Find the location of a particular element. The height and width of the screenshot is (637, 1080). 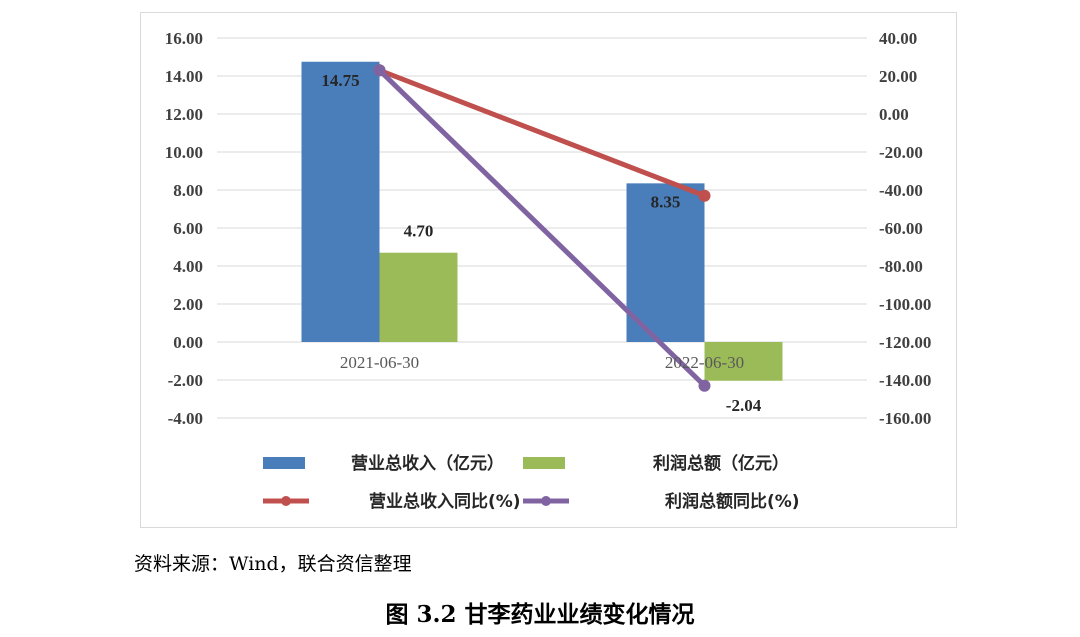

left-tick-label: -4.00 is located at coordinates (185, 418).